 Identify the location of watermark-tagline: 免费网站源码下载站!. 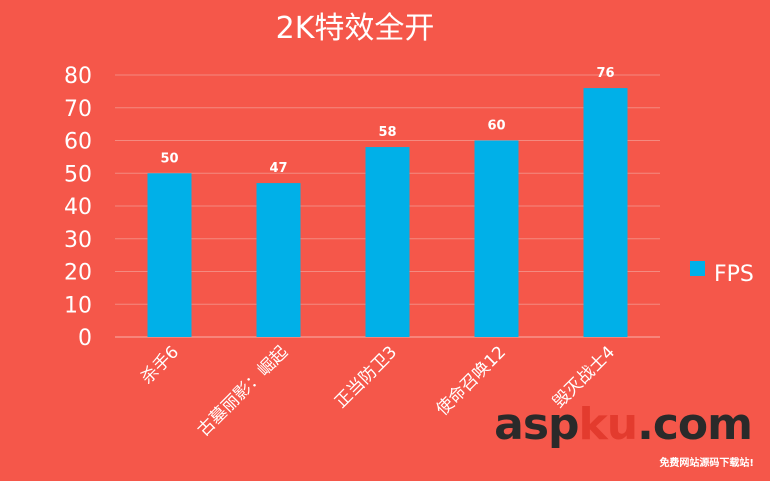
(706, 463).